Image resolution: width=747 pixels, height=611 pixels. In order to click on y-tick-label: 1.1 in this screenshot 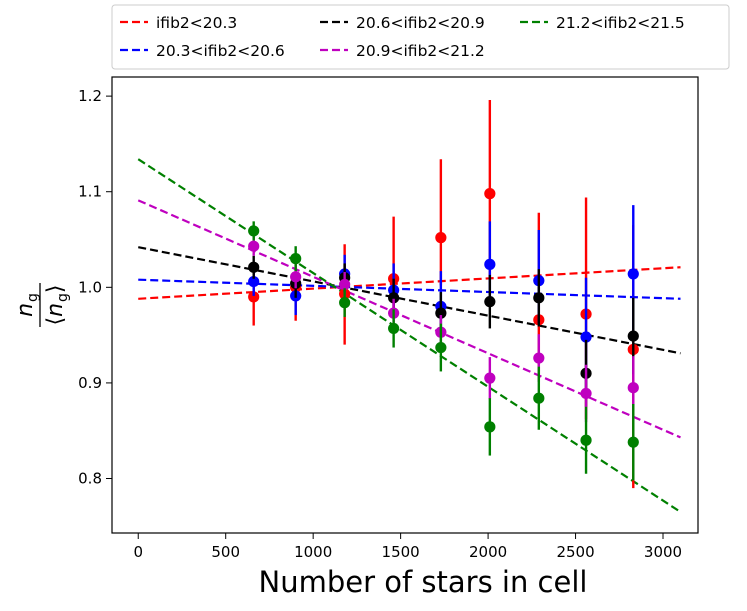, I will do `click(90, 192)`.